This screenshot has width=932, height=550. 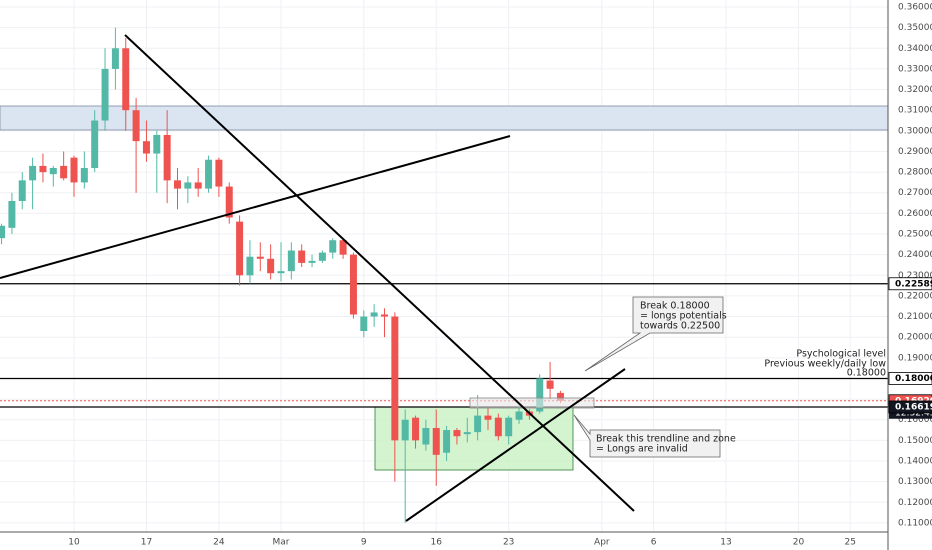 What do you see at coordinates (725, 543) in the screenshot?
I see `x-tick-label: 13` at bounding box center [725, 543].